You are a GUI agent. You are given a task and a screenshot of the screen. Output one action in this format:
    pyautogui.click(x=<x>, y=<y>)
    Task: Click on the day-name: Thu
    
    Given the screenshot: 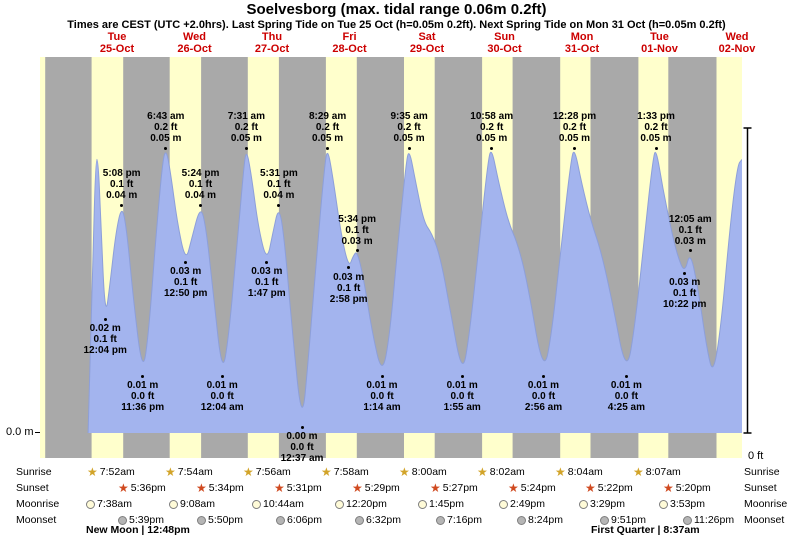 What is the action you would take?
    pyautogui.click(x=272, y=37)
    